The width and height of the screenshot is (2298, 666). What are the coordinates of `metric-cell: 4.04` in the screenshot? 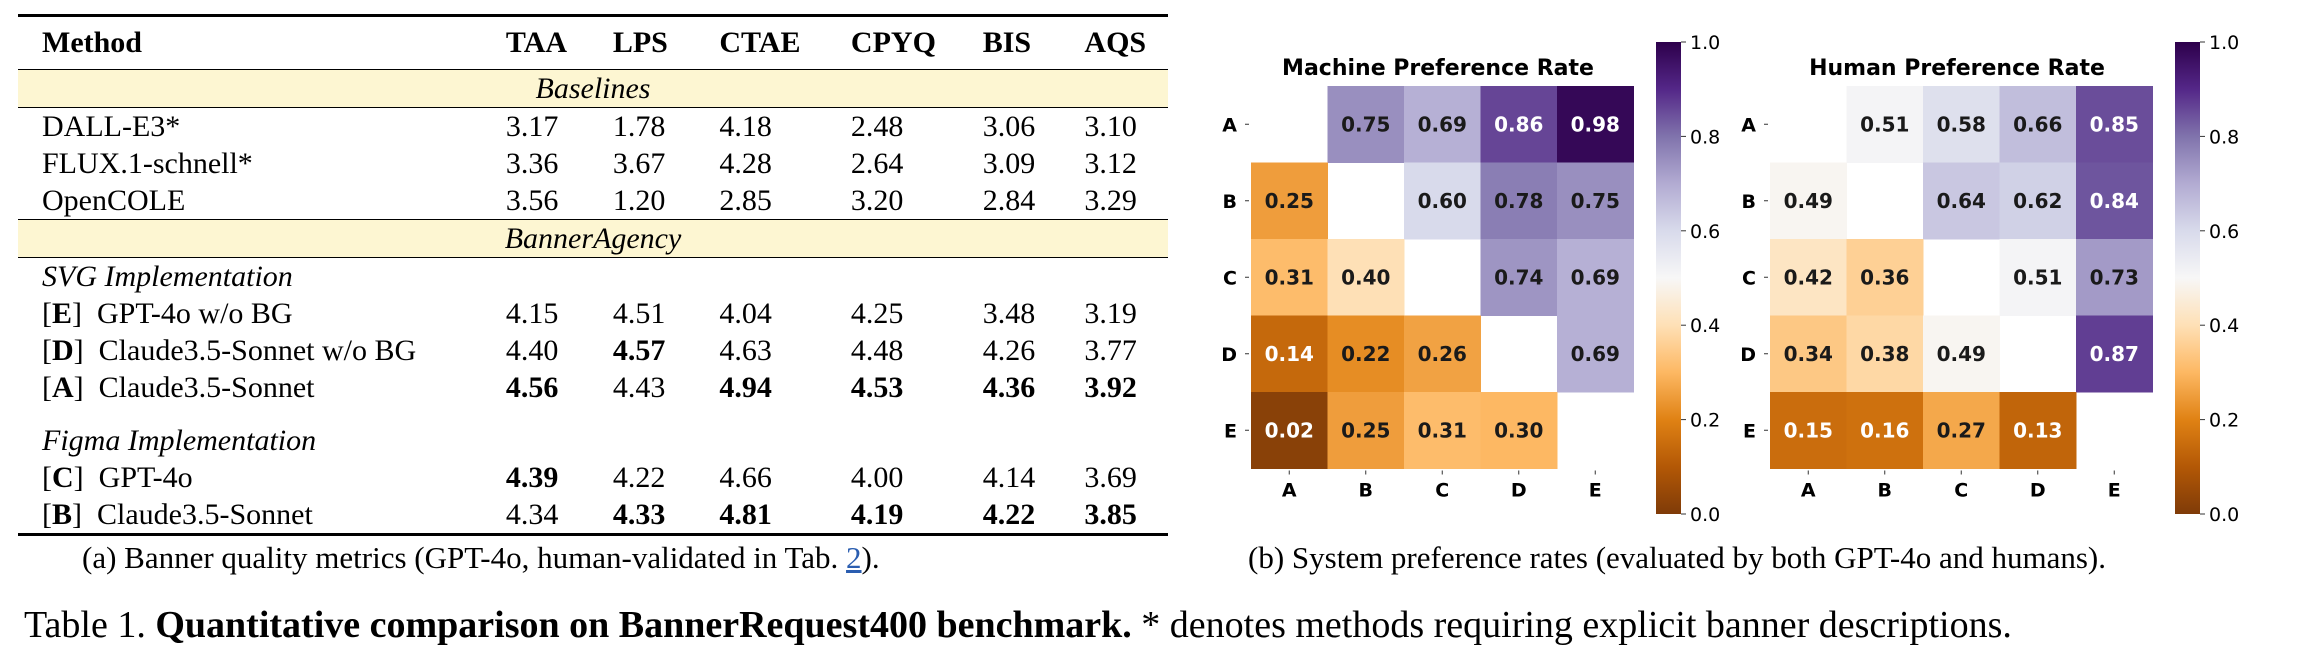 It's located at (745, 313).